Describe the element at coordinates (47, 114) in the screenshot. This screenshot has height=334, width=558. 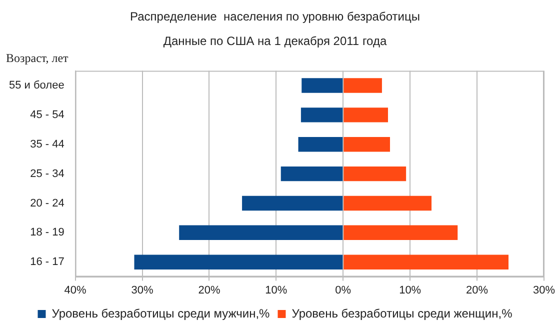
I see `y-tick-label: 45 - 54` at that location.